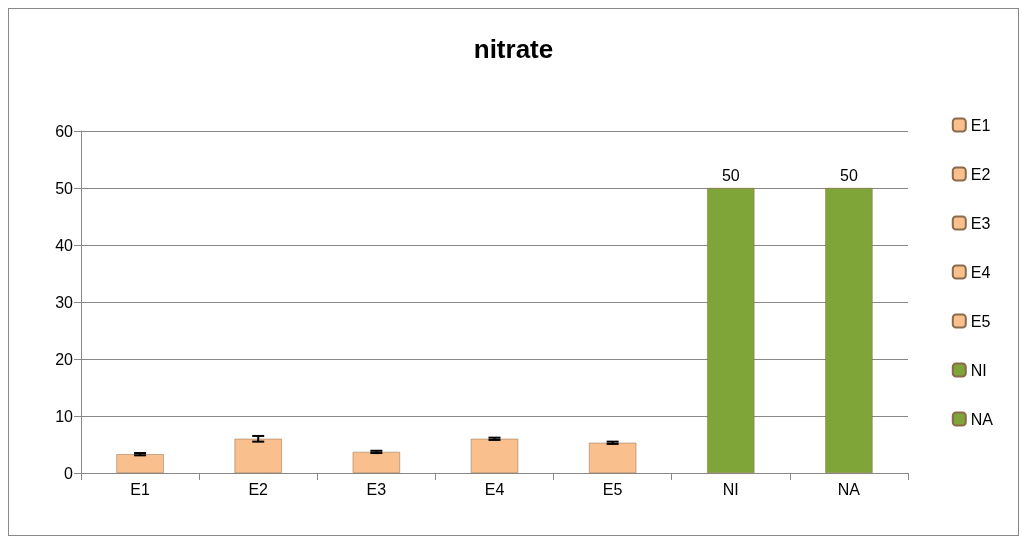 The width and height of the screenshot is (1027, 544). Describe the element at coordinates (494, 489) in the screenshot. I see `x-tick-label: E4` at that location.